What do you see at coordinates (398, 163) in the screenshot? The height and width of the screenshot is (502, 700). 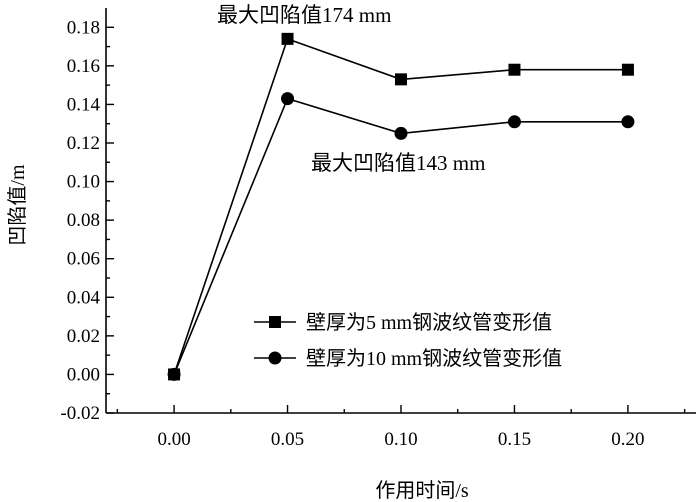 I see `annotation-max-143: 最大凹陷值143 mm` at bounding box center [398, 163].